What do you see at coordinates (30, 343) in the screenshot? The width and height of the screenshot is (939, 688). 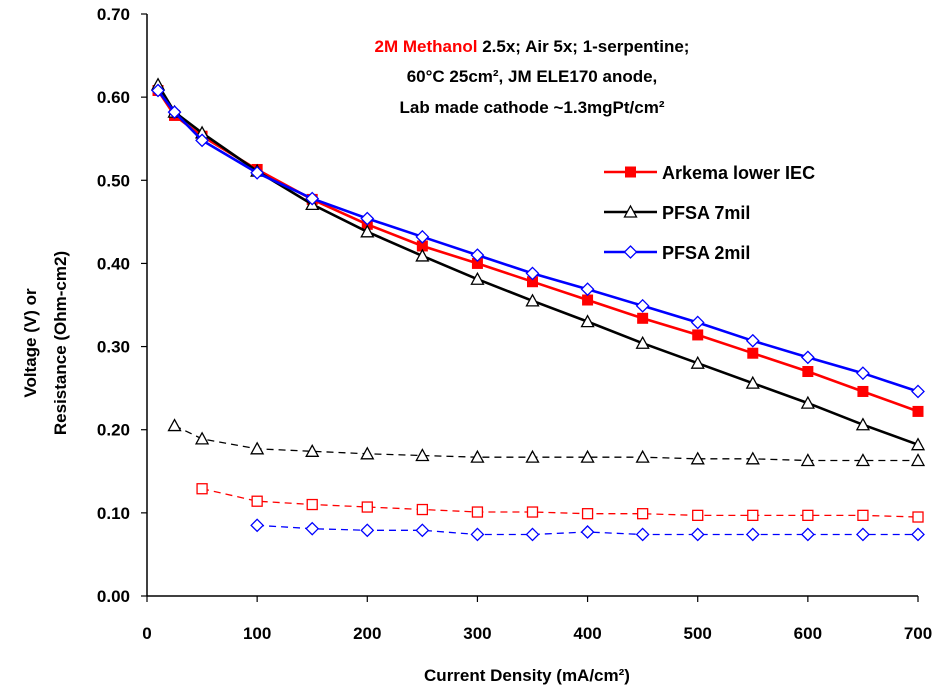 I see `y-axis-title-line-1: Voltage (V) or` at bounding box center [30, 343].